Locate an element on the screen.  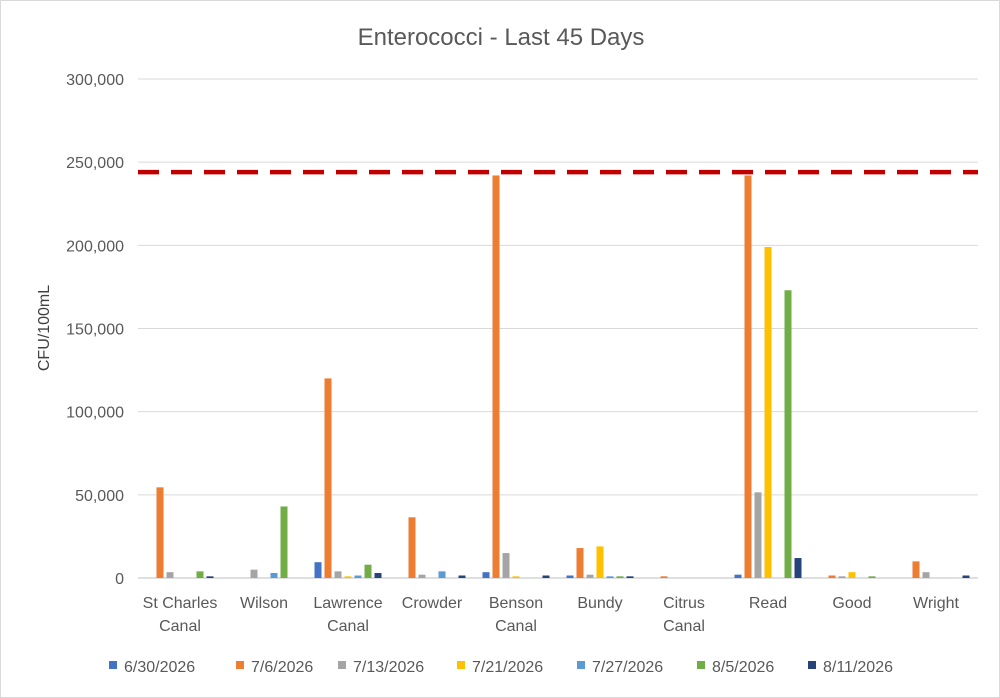
x-tick-label: Good is located at coordinates (851, 603).